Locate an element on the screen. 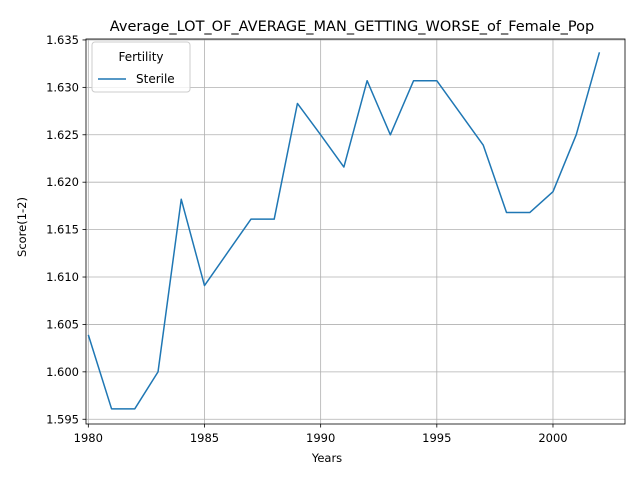  y-tick-label: 1.605 is located at coordinates (62, 324).